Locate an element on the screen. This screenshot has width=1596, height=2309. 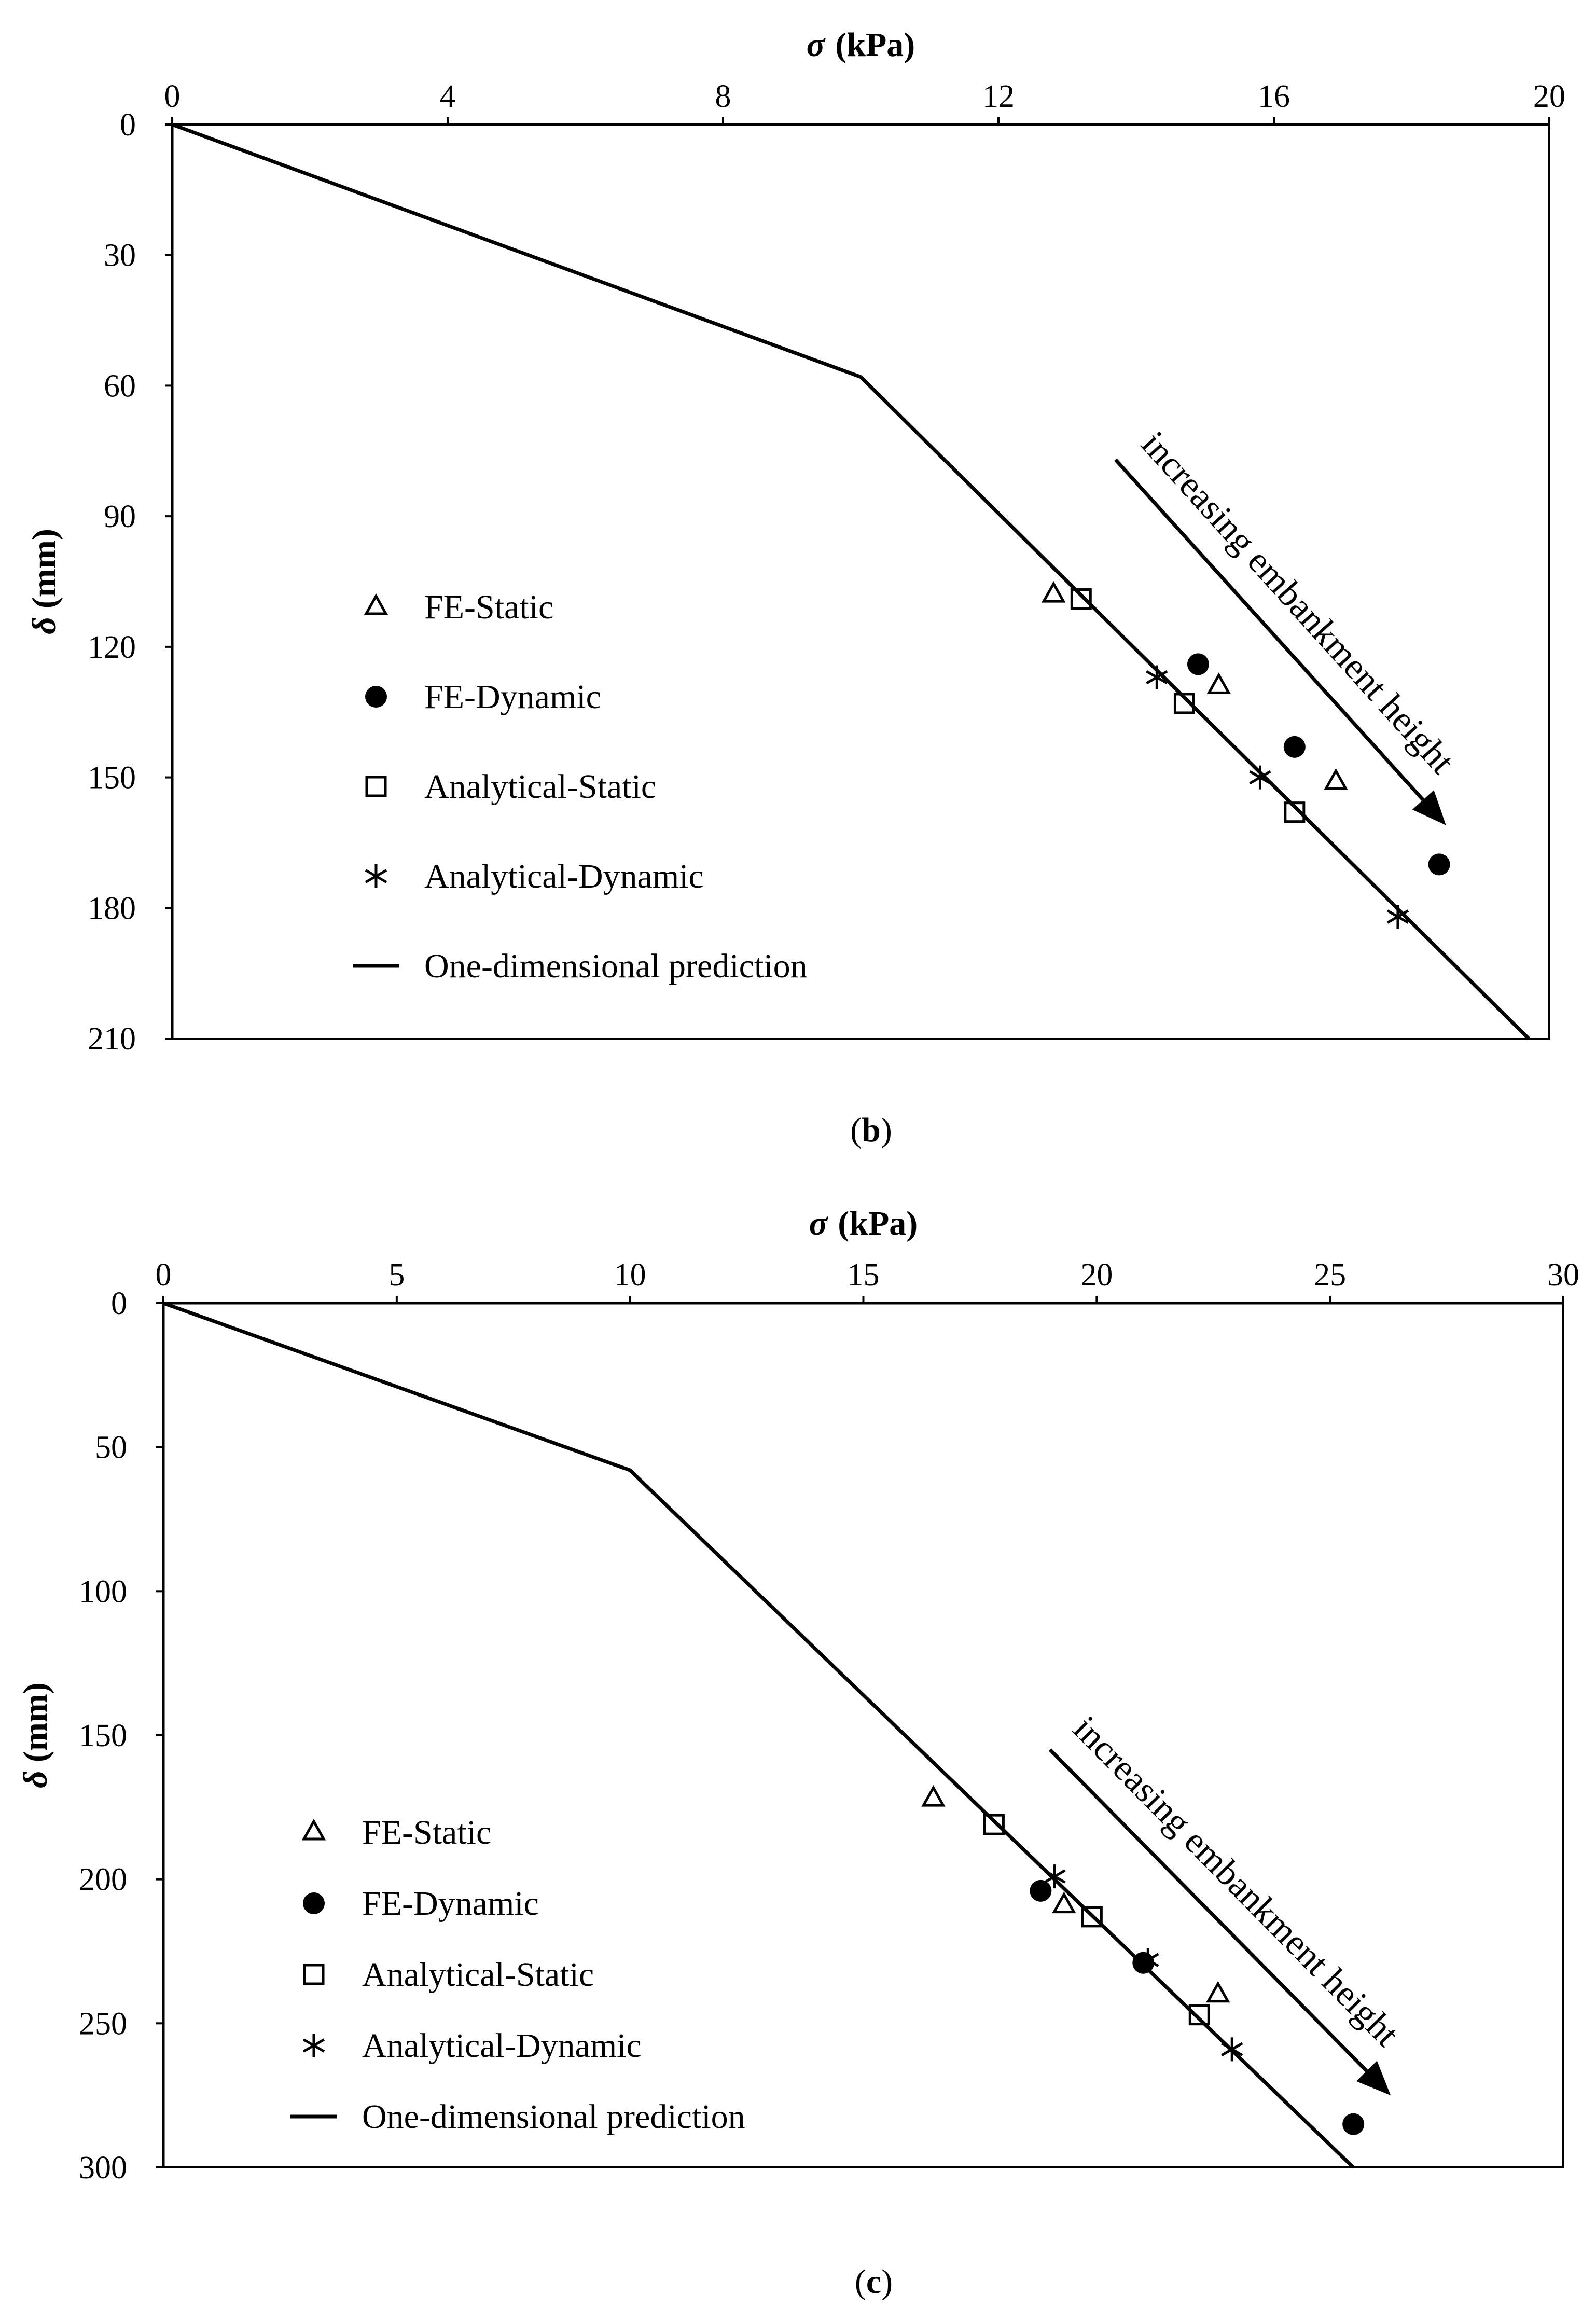
chart-c-series-fe-static is located at coordinates (1075, 1894).